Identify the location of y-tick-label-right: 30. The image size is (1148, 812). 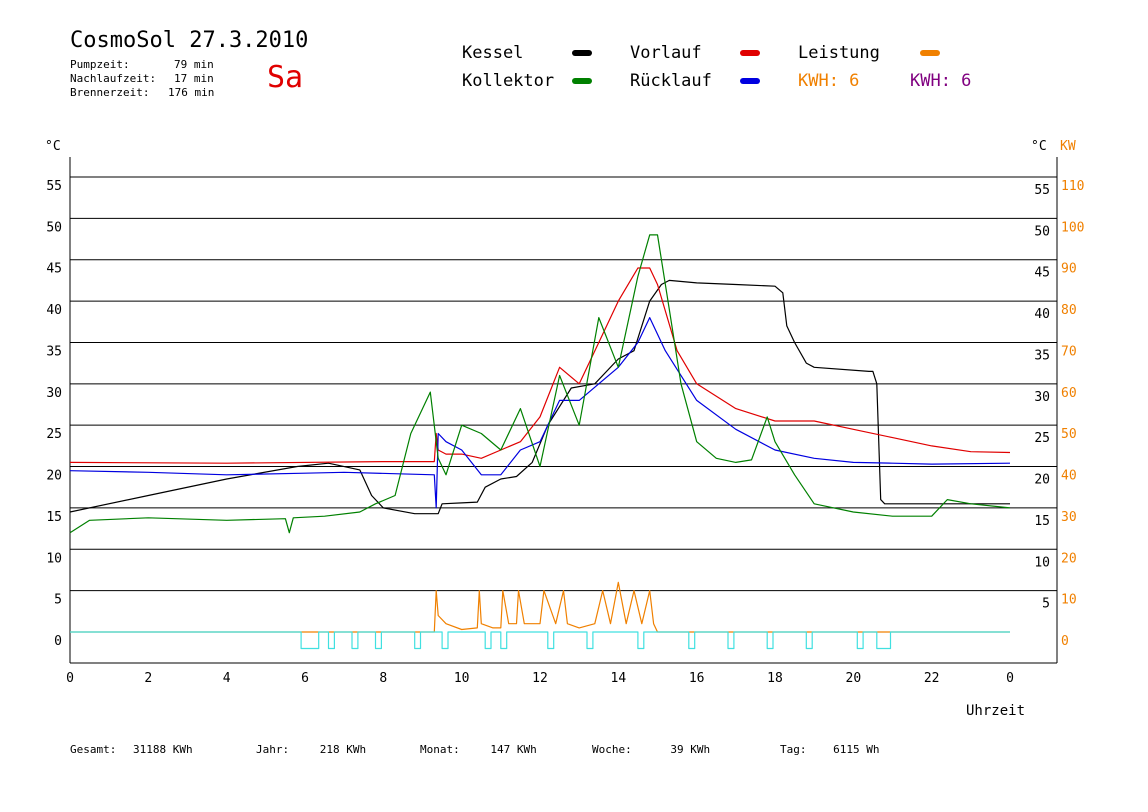
(1042, 397).